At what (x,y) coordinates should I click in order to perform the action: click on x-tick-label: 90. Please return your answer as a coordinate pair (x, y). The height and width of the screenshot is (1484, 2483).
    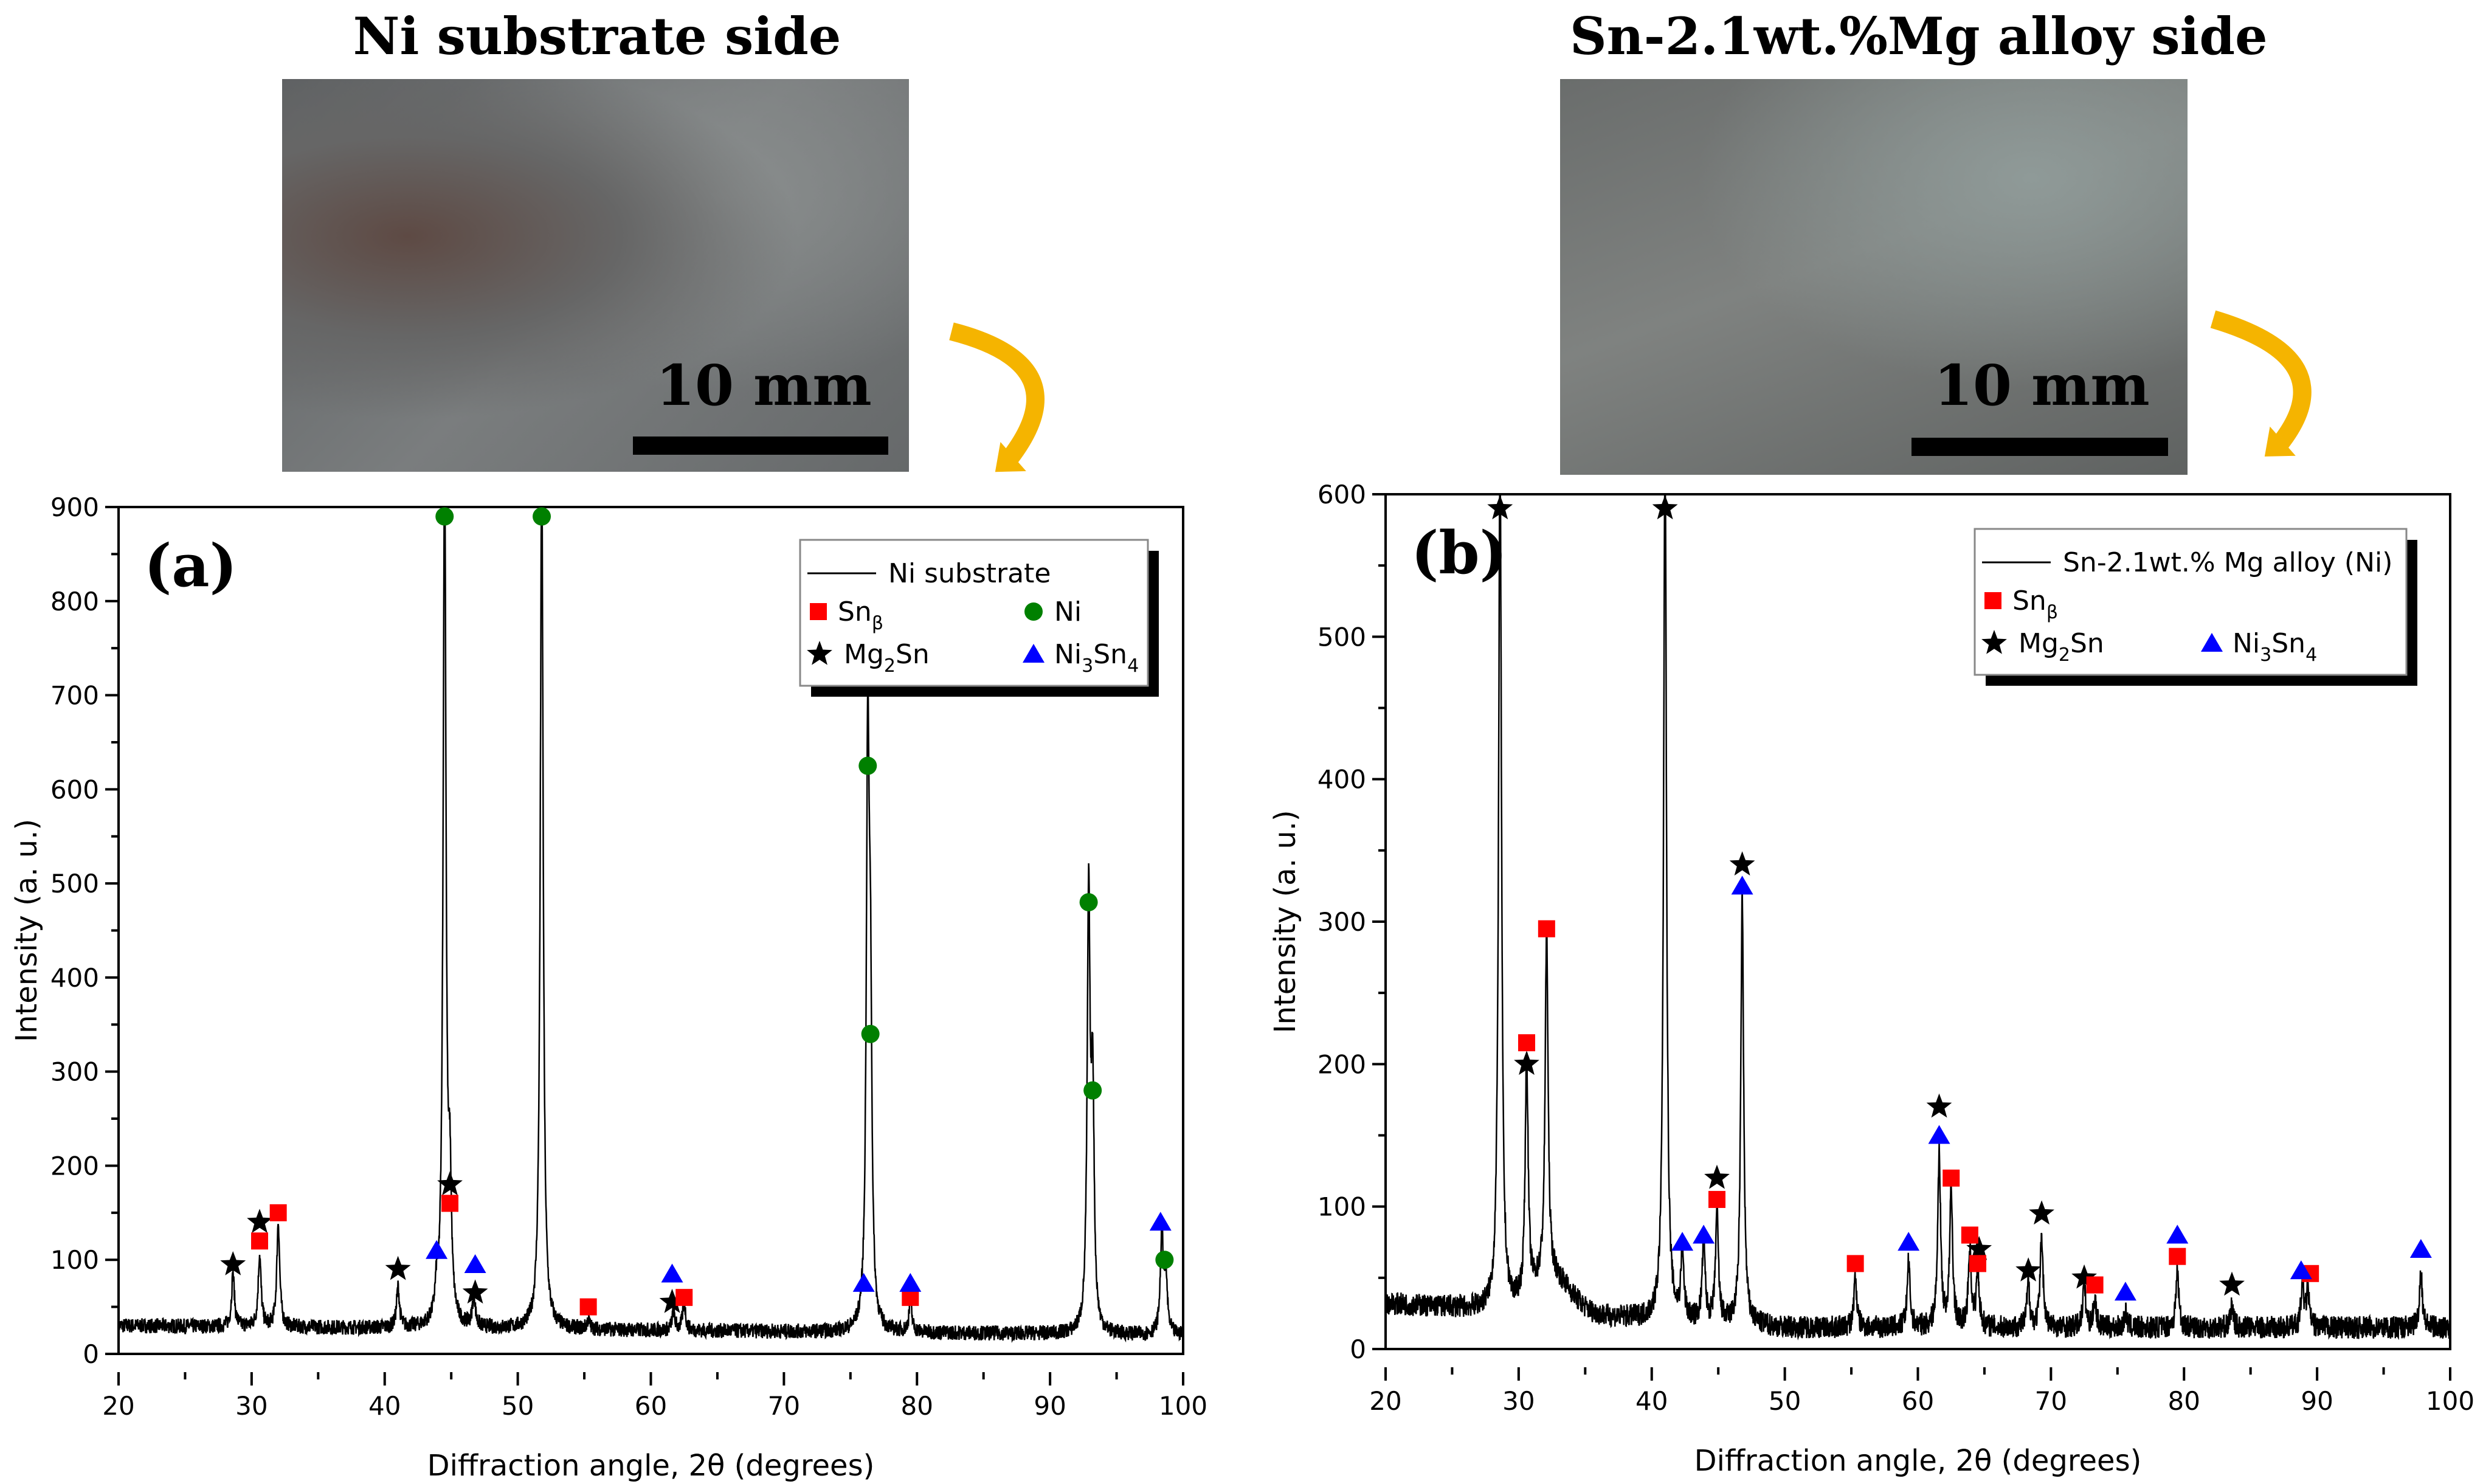
    Looking at the image, I should click on (2317, 1401).